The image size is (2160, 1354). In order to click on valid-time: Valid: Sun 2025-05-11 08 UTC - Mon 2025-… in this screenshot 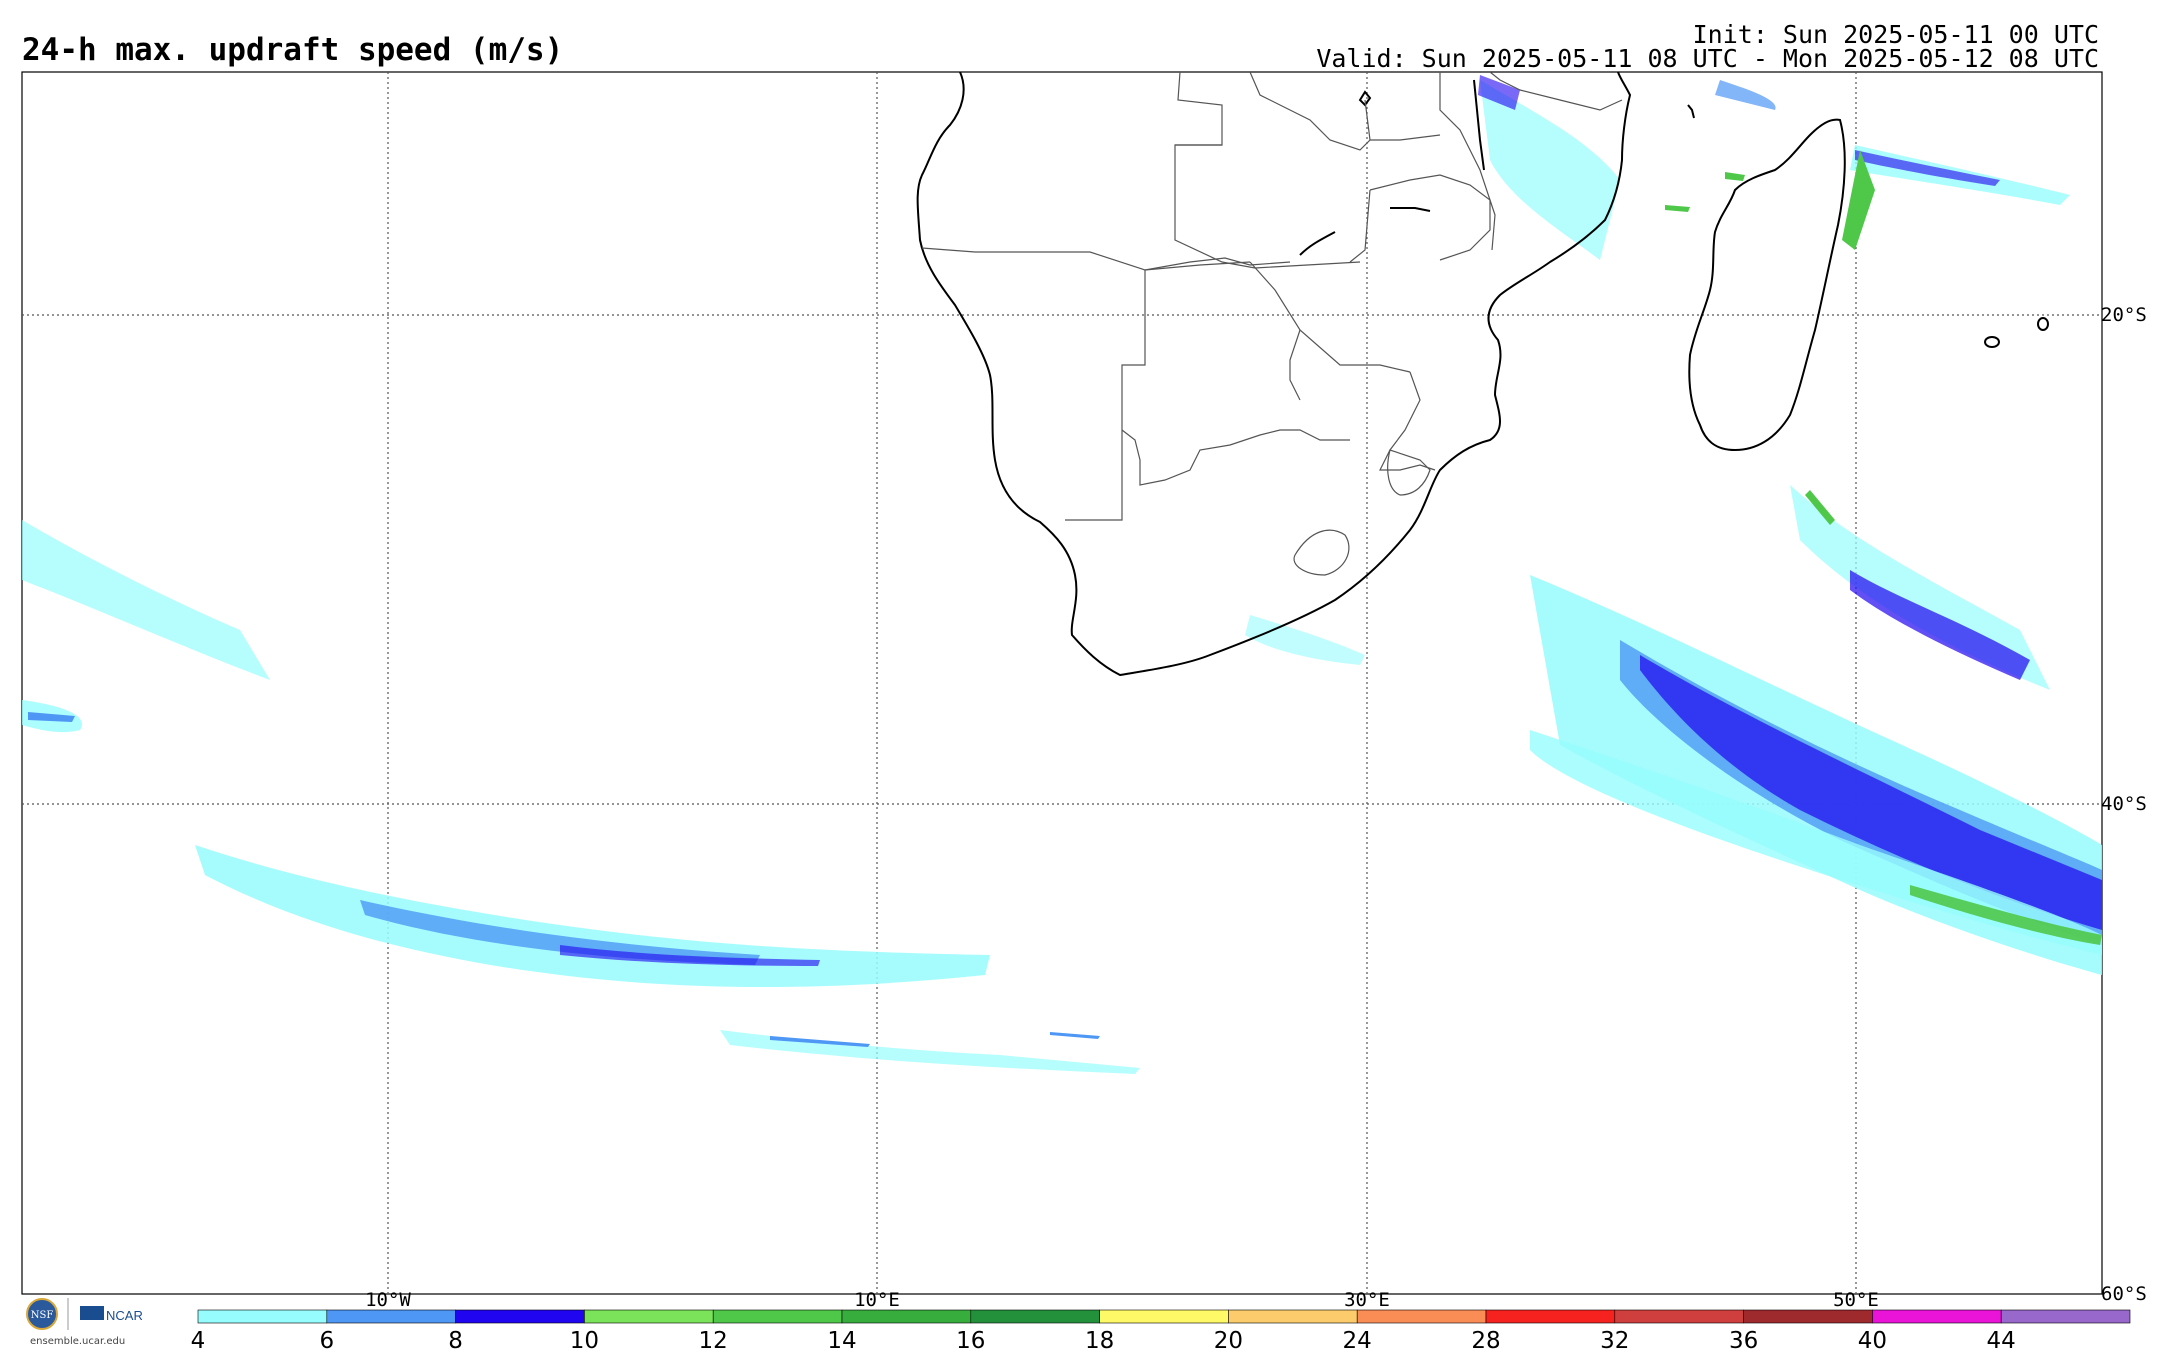, I will do `click(1707, 58)`.